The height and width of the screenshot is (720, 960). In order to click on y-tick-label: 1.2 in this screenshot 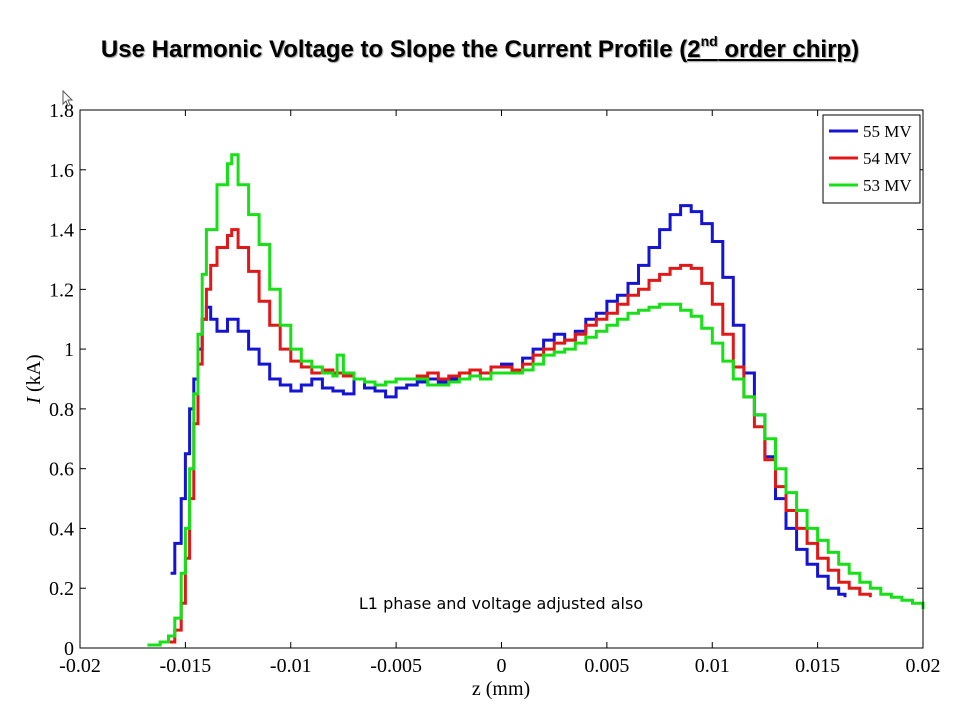, I will do `click(61, 290)`.